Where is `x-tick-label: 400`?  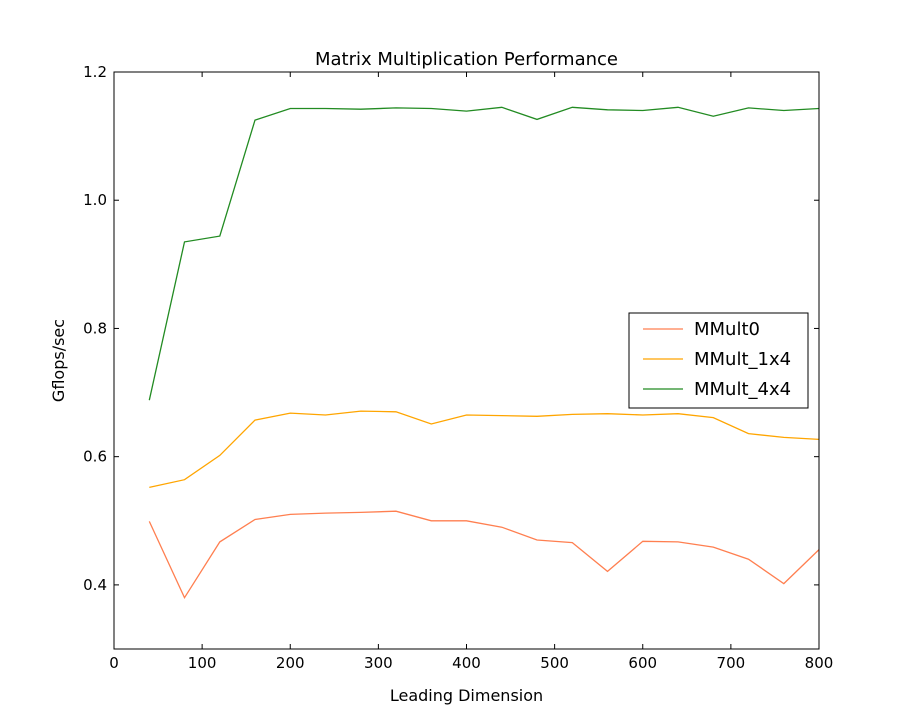
x-tick-label: 400 is located at coordinates (466, 663).